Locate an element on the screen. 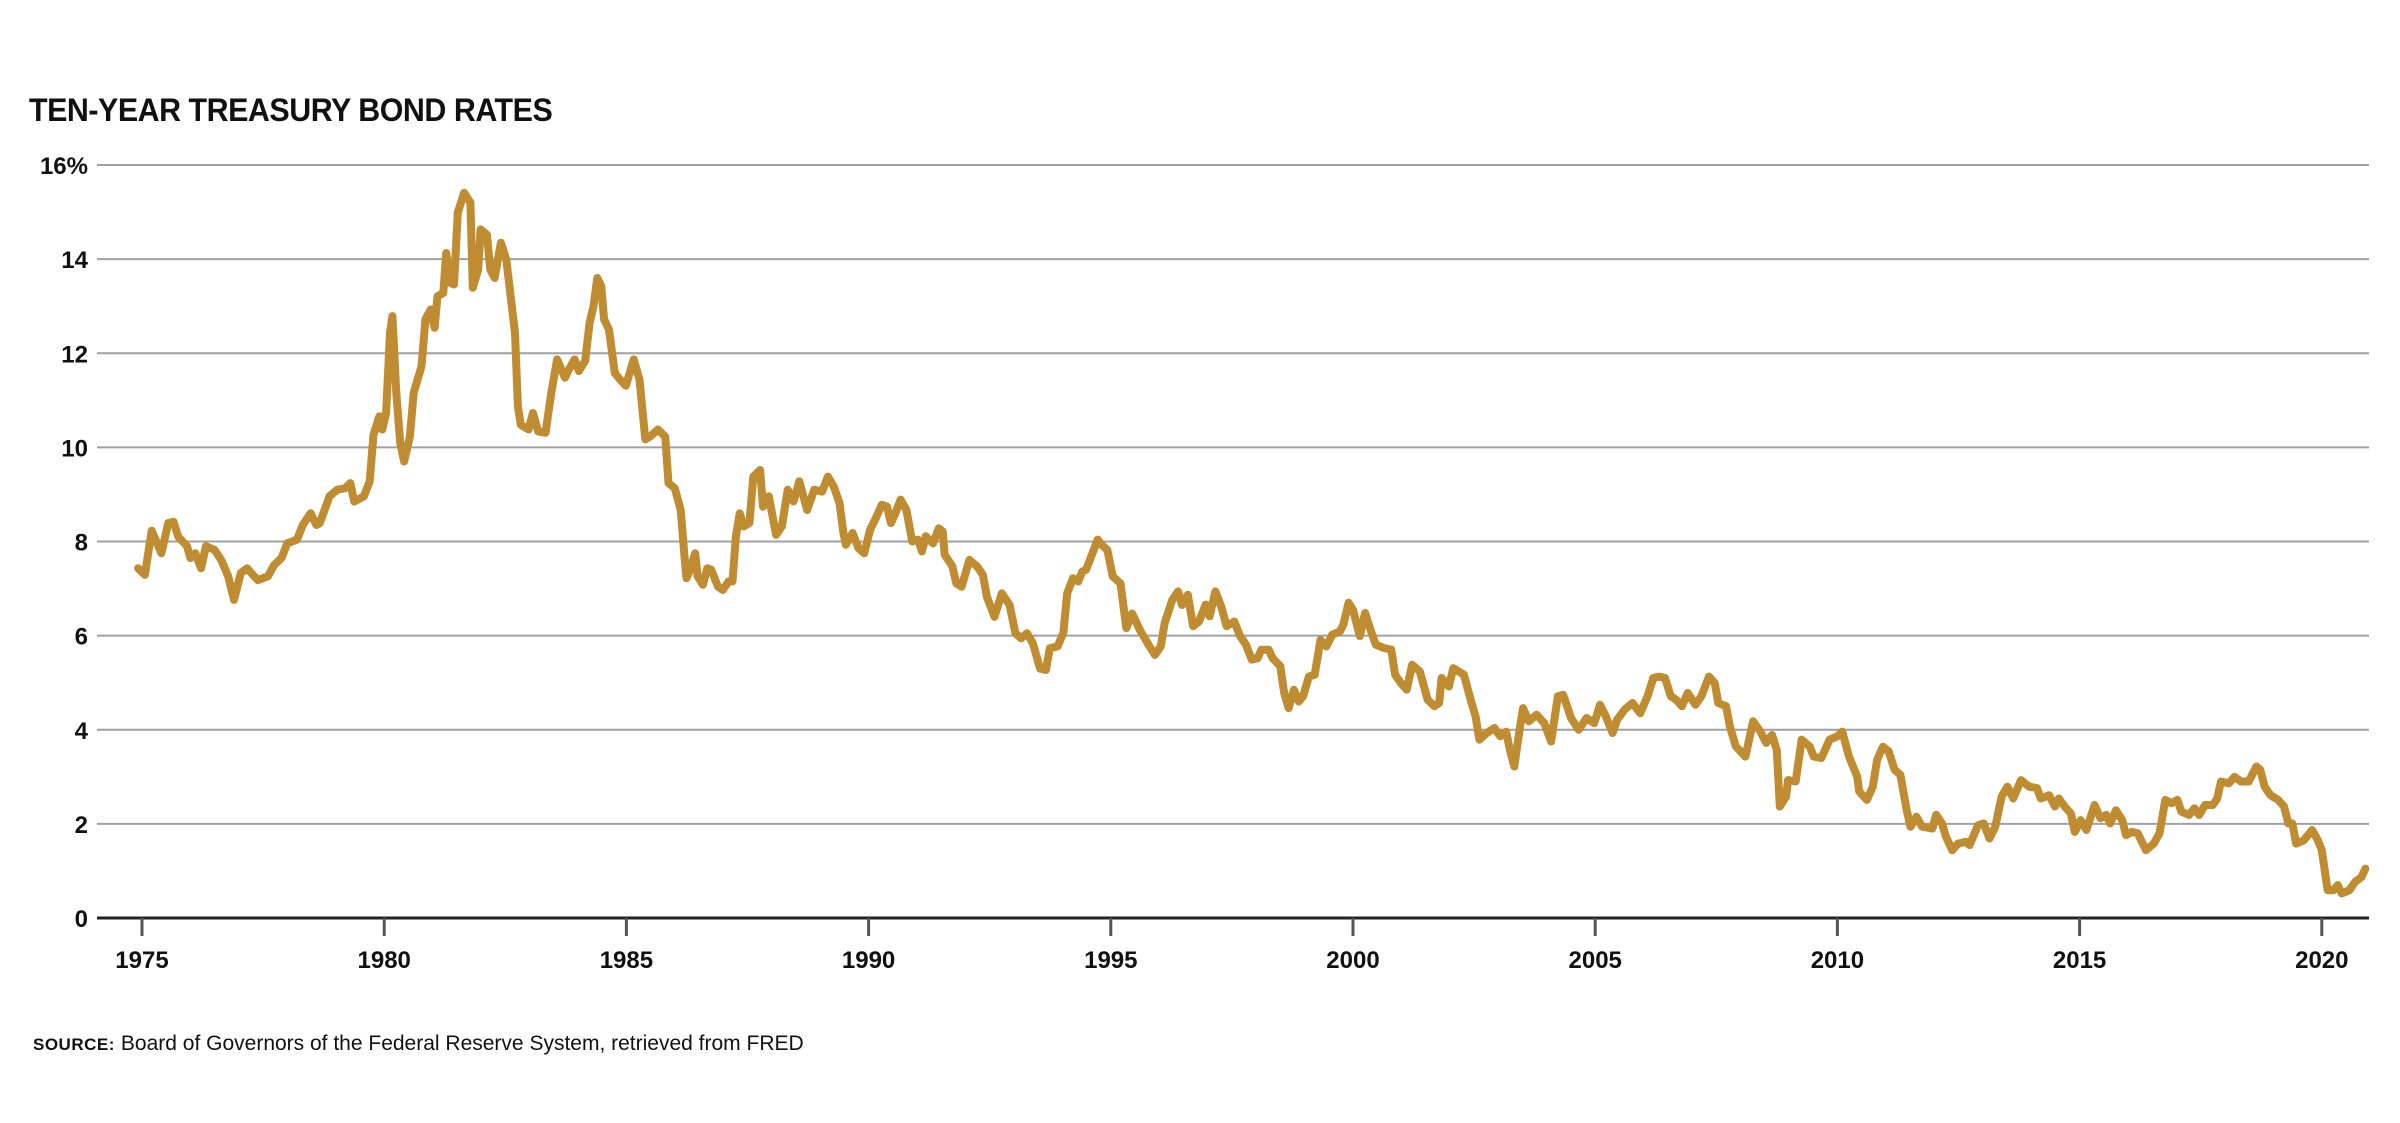 This screenshot has width=2400, height=1123. y-tick-label: 16% is located at coordinates (64, 166).